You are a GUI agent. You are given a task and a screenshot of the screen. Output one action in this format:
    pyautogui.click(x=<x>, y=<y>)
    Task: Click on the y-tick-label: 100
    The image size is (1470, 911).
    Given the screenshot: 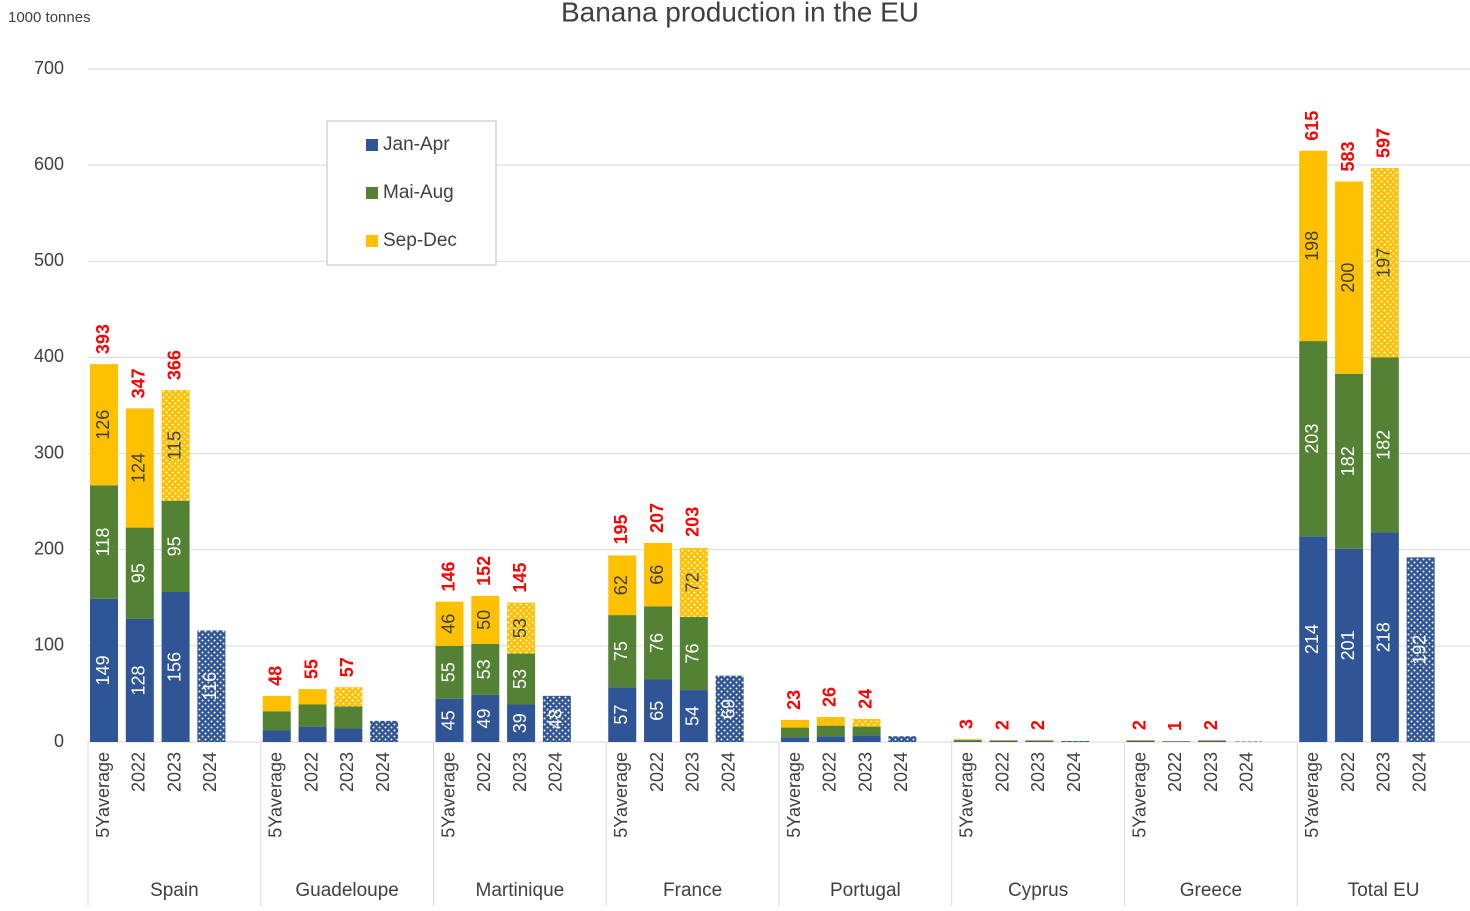 What is the action you would take?
    pyautogui.click(x=49, y=645)
    